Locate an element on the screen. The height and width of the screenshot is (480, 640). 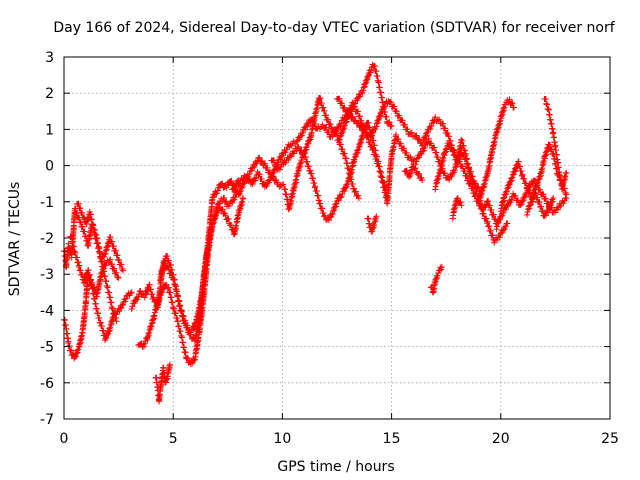
y-tick-label: -1 is located at coordinates (47, 203).